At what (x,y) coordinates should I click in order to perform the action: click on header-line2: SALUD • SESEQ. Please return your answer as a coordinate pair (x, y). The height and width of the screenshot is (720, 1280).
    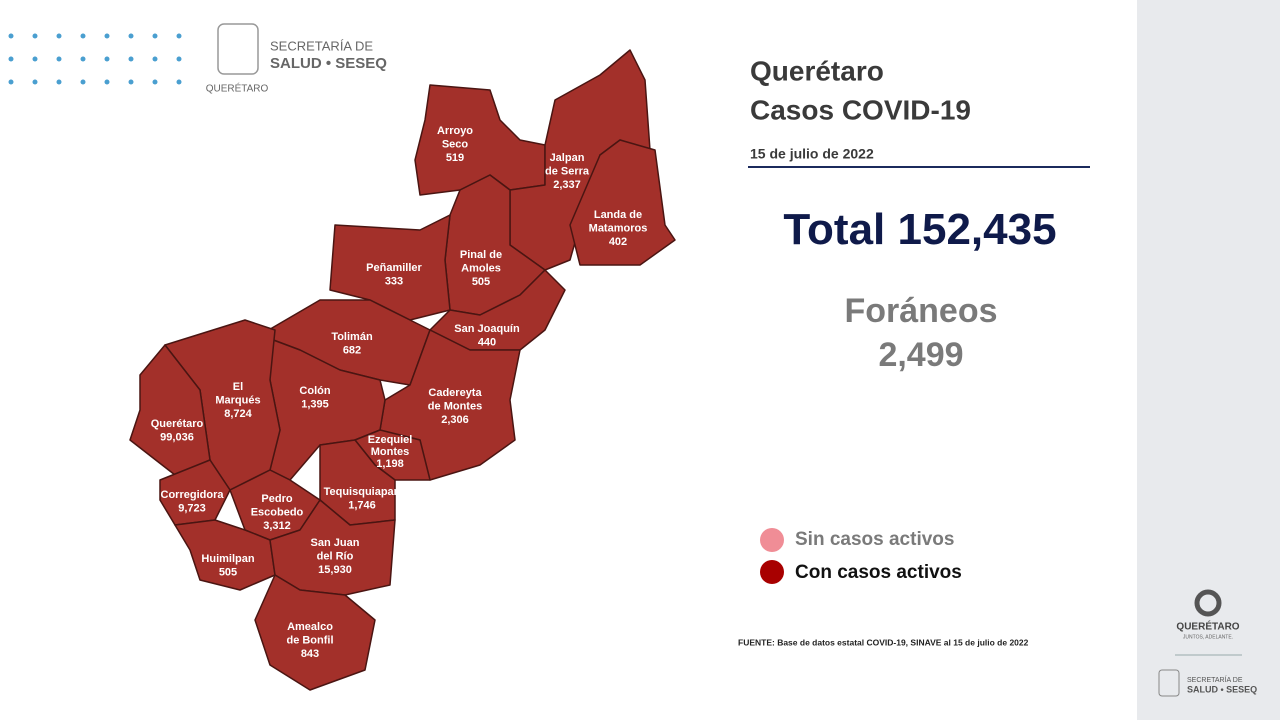
    Looking at the image, I should click on (328, 63).